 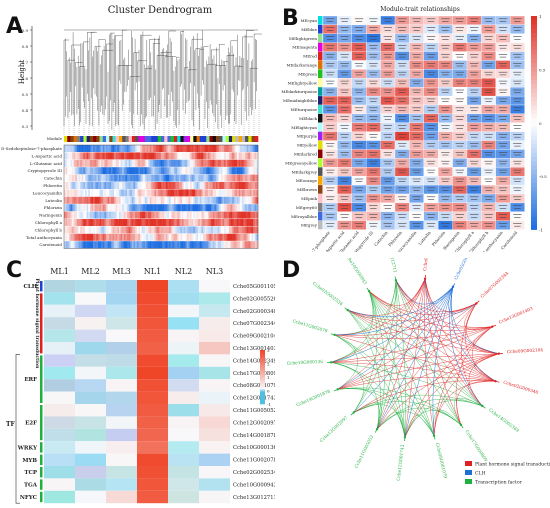 What do you see at coordinates (162, 79) in the screenshot?
I see `panel-a-dendrogram-path` at bounding box center [162, 79].